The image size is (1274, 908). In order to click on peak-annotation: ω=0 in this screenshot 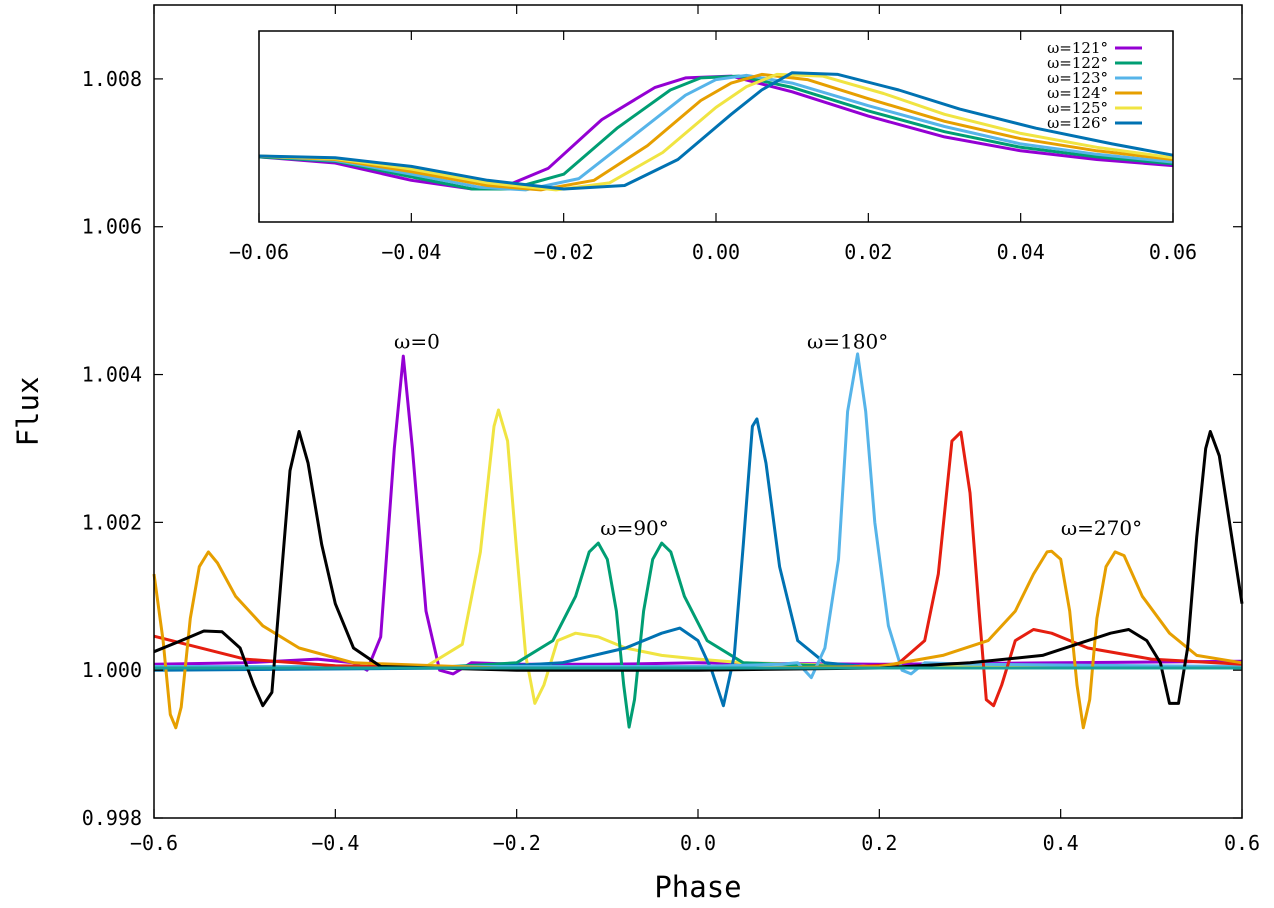, I will do `click(417, 342)`.